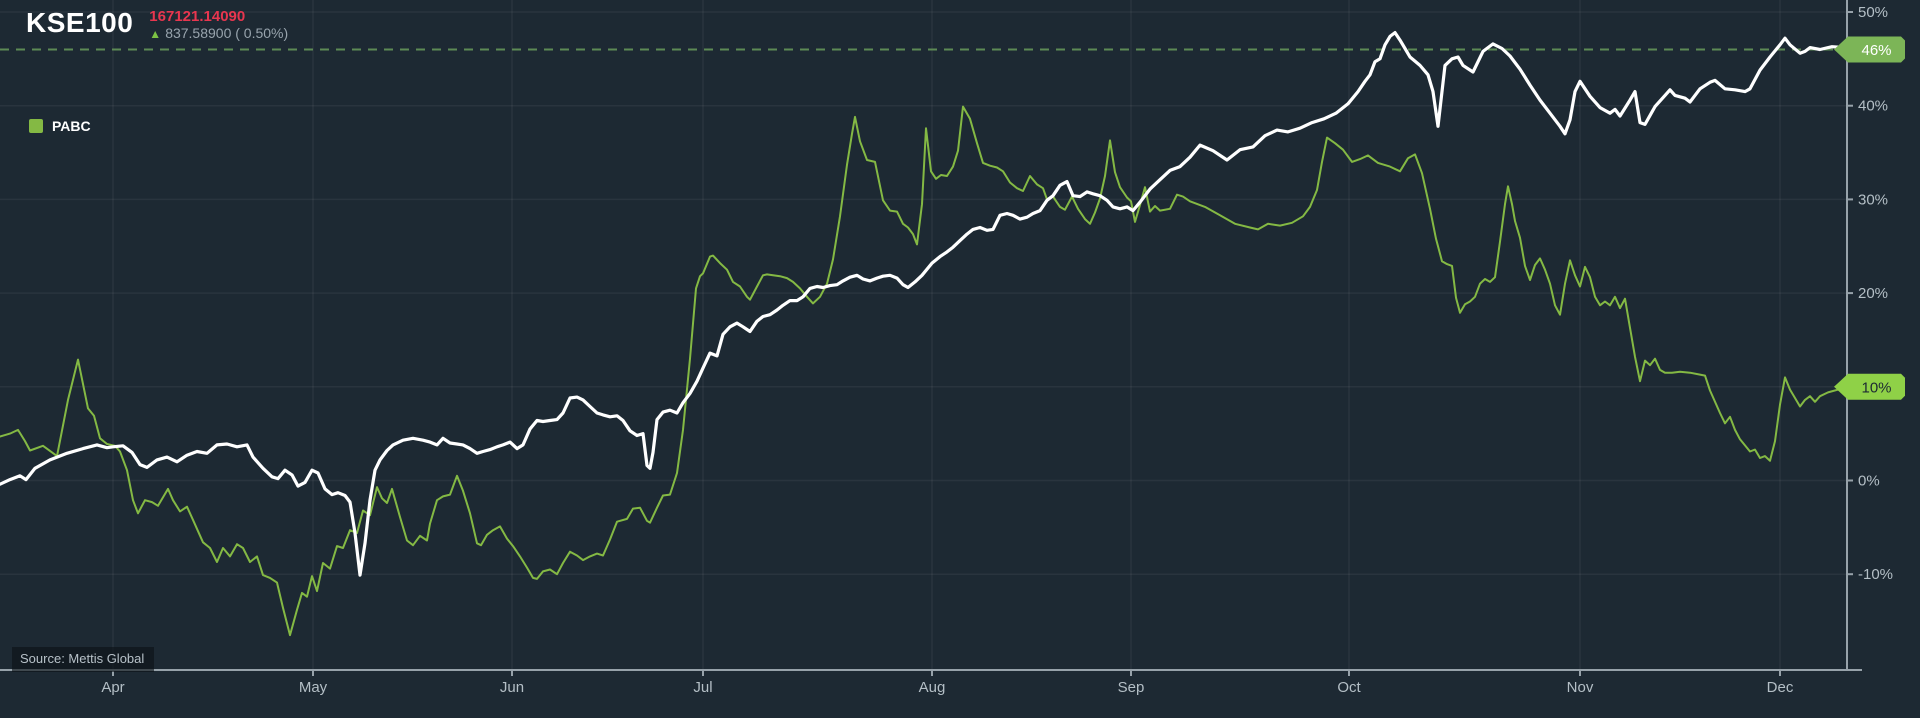 This screenshot has height=718, width=1920. I want to click on chart-header: KSE100 167121.14090 ▲ 837.58900 ( 0.50%), so click(157, 24).